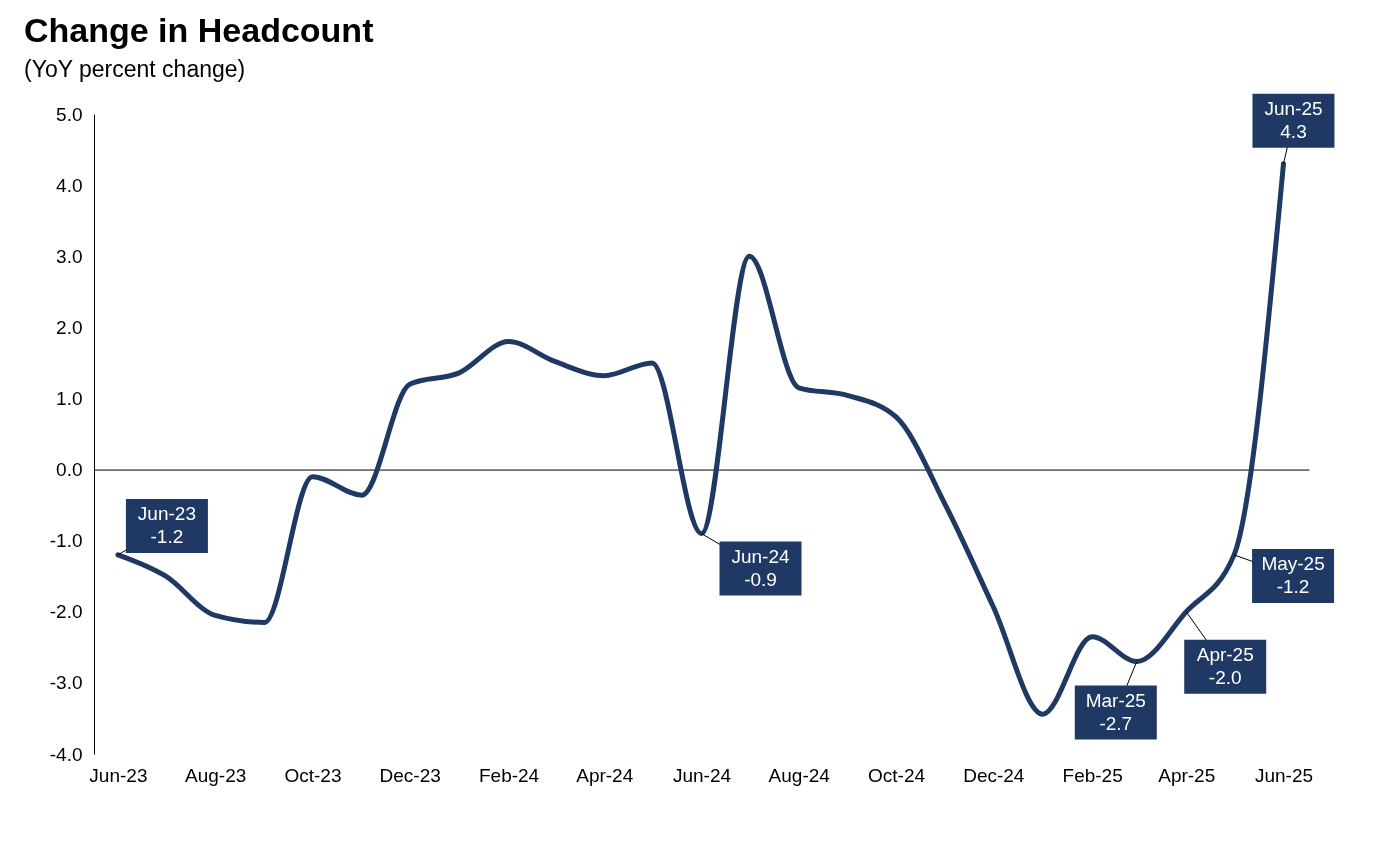 The image size is (1400, 856). What do you see at coordinates (69, 327) in the screenshot?
I see `y-tick-label: 2.0` at bounding box center [69, 327].